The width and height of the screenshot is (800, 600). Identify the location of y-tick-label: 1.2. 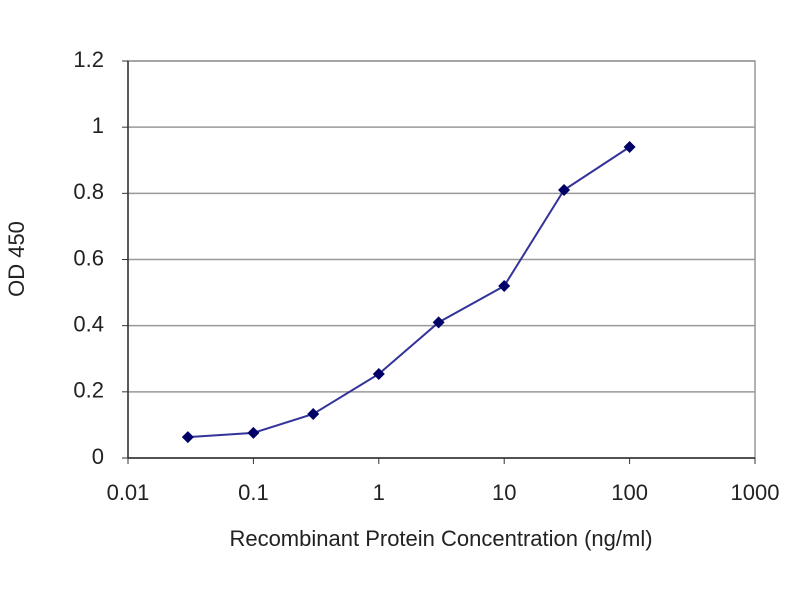
(88, 59).